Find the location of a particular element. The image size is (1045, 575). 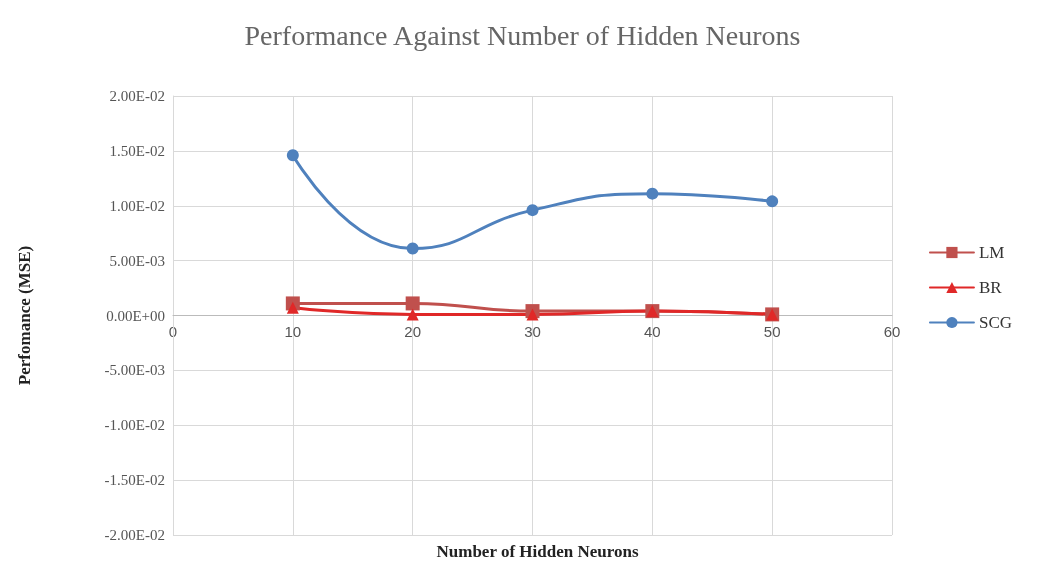

y-tick-label: -1.50E-02 is located at coordinates (134, 480).